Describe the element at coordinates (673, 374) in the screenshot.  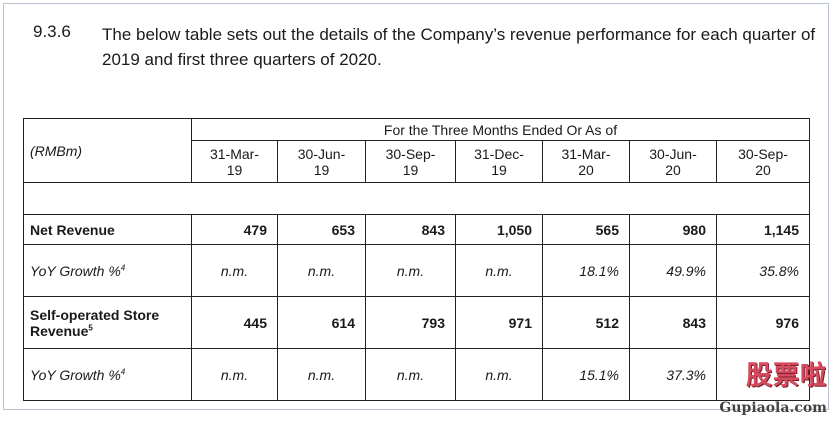
I see `table-cell: 37.3%` at that location.